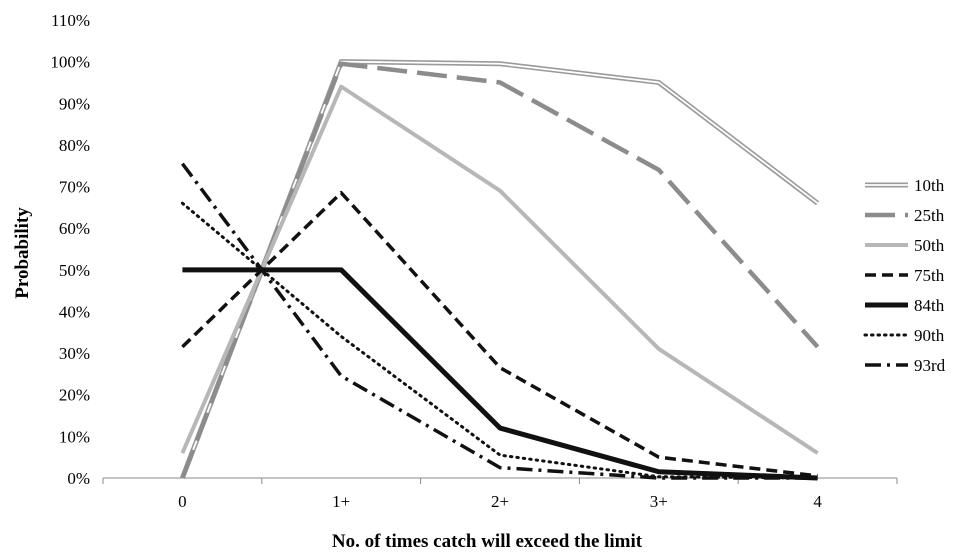  I want to click on y-axis-ticks: 0% 10% 20% 30% 40% 50% 60% 70% 80% 90% 100% 110%, so click(70, 249).